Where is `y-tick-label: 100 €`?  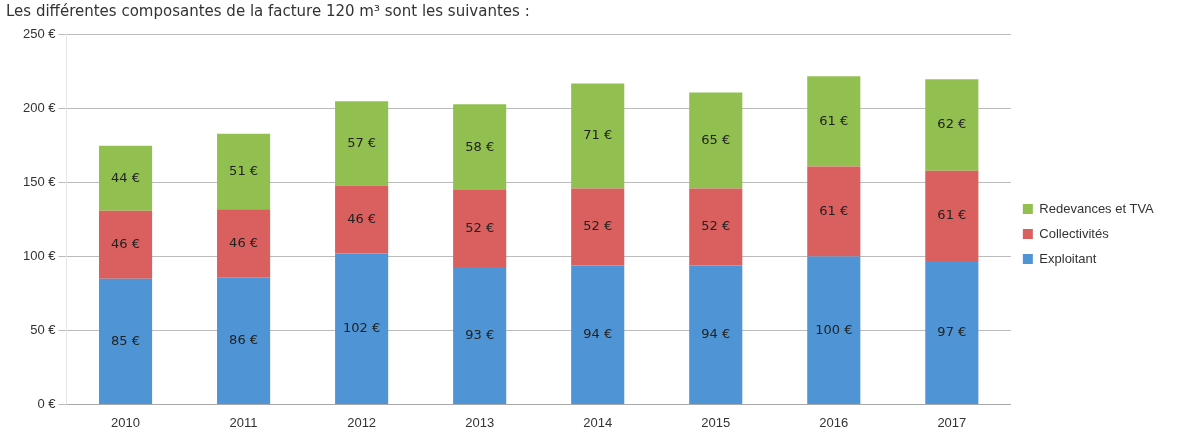
y-tick-label: 100 € is located at coordinates (39, 256).